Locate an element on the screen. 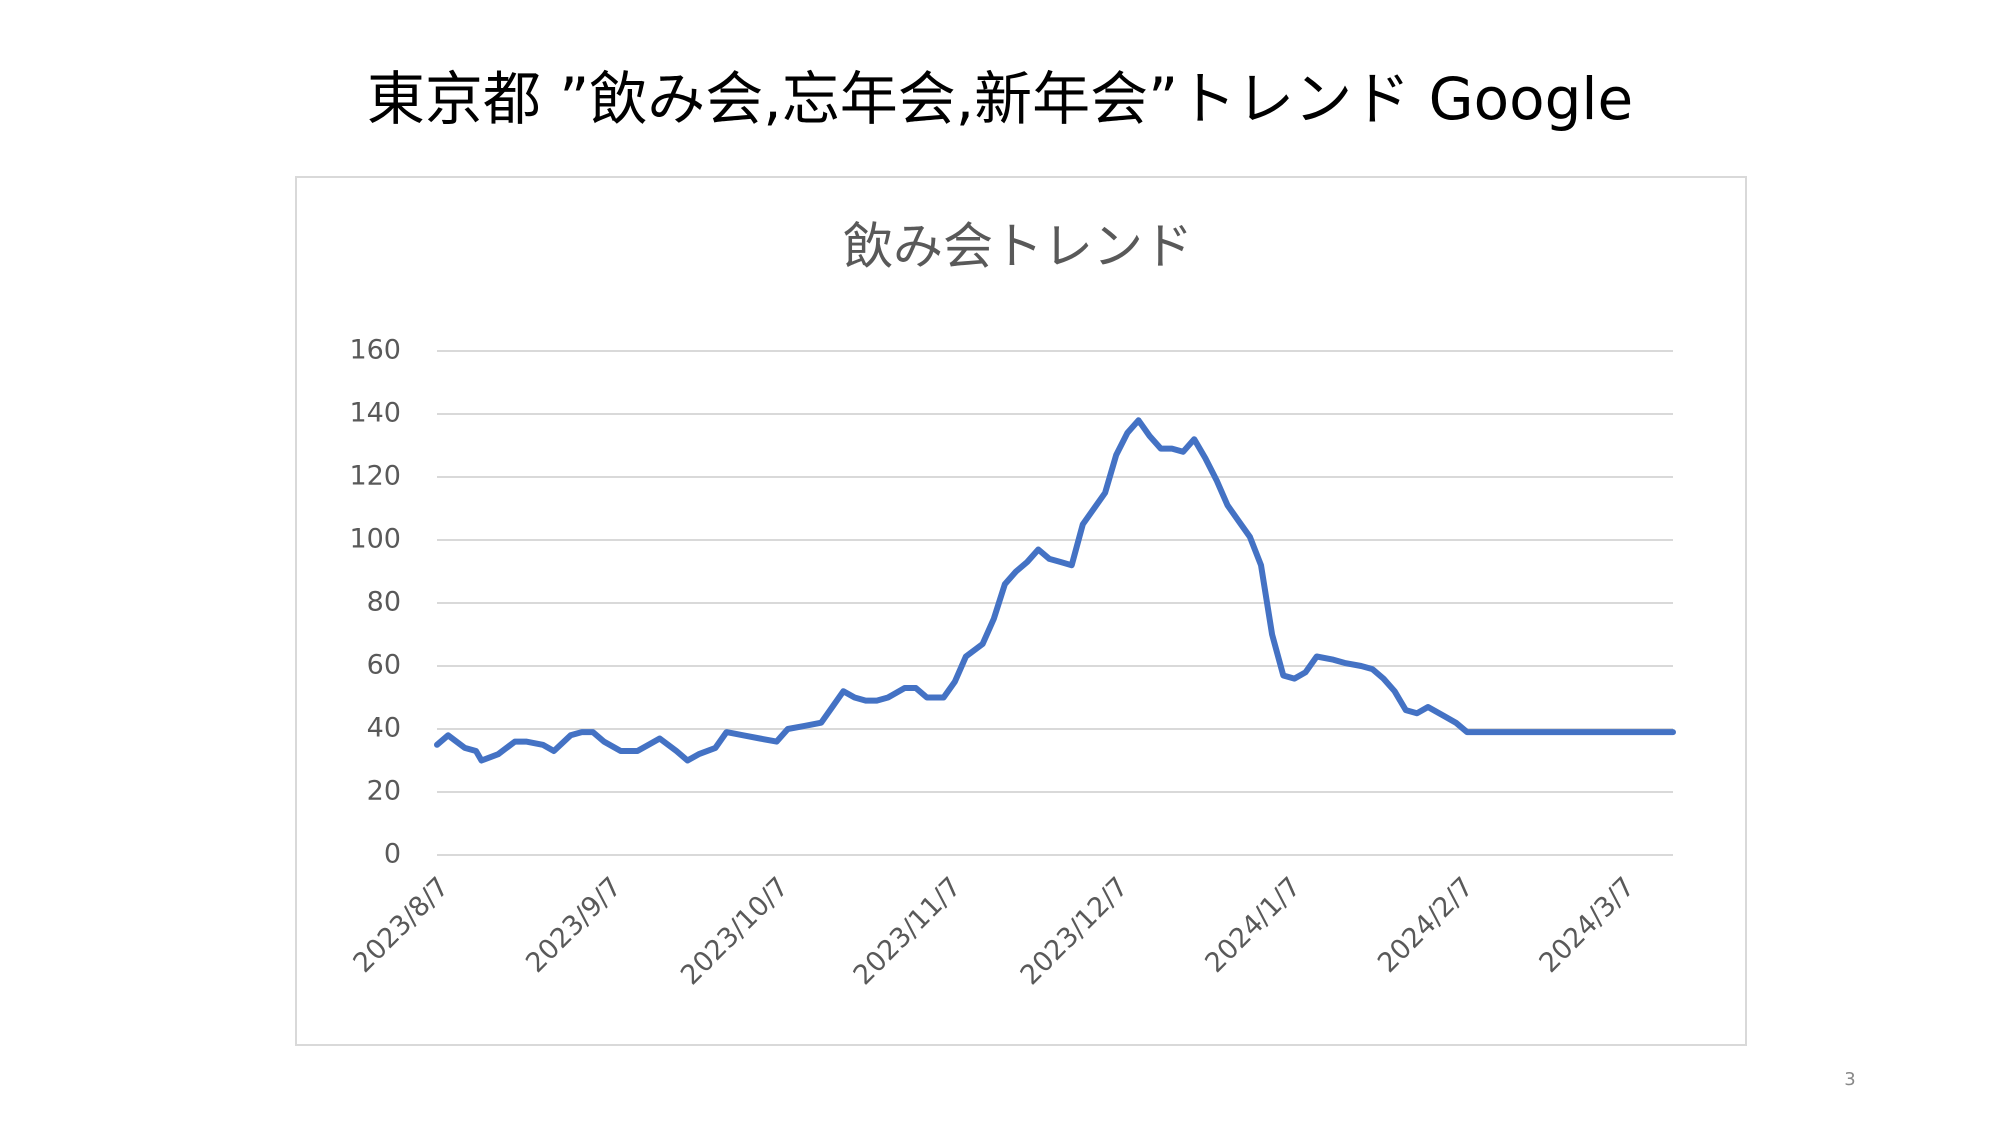  y-tick-label: 20 is located at coordinates (384, 791).